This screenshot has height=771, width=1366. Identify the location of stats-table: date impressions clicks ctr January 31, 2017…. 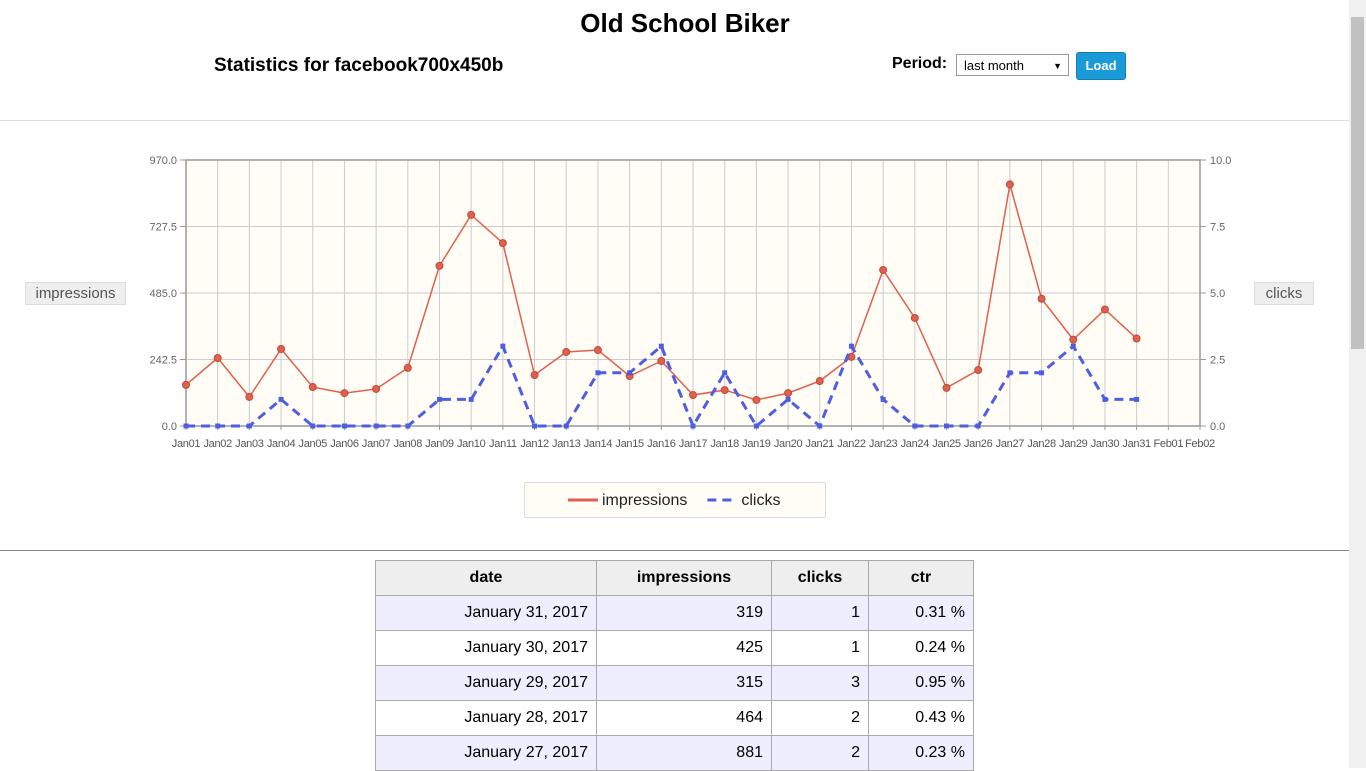
(674, 665).